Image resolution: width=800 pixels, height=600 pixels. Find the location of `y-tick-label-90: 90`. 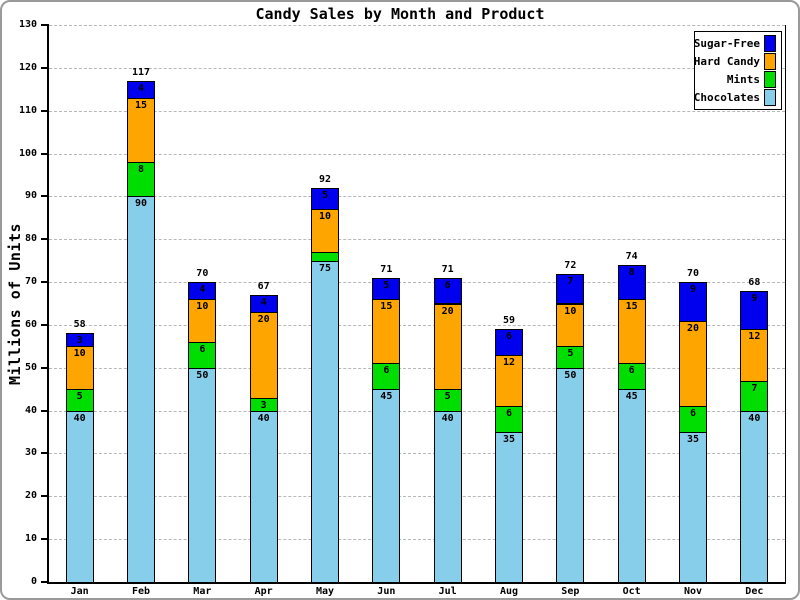

y-tick-label-90: 90 is located at coordinates (30, 196).